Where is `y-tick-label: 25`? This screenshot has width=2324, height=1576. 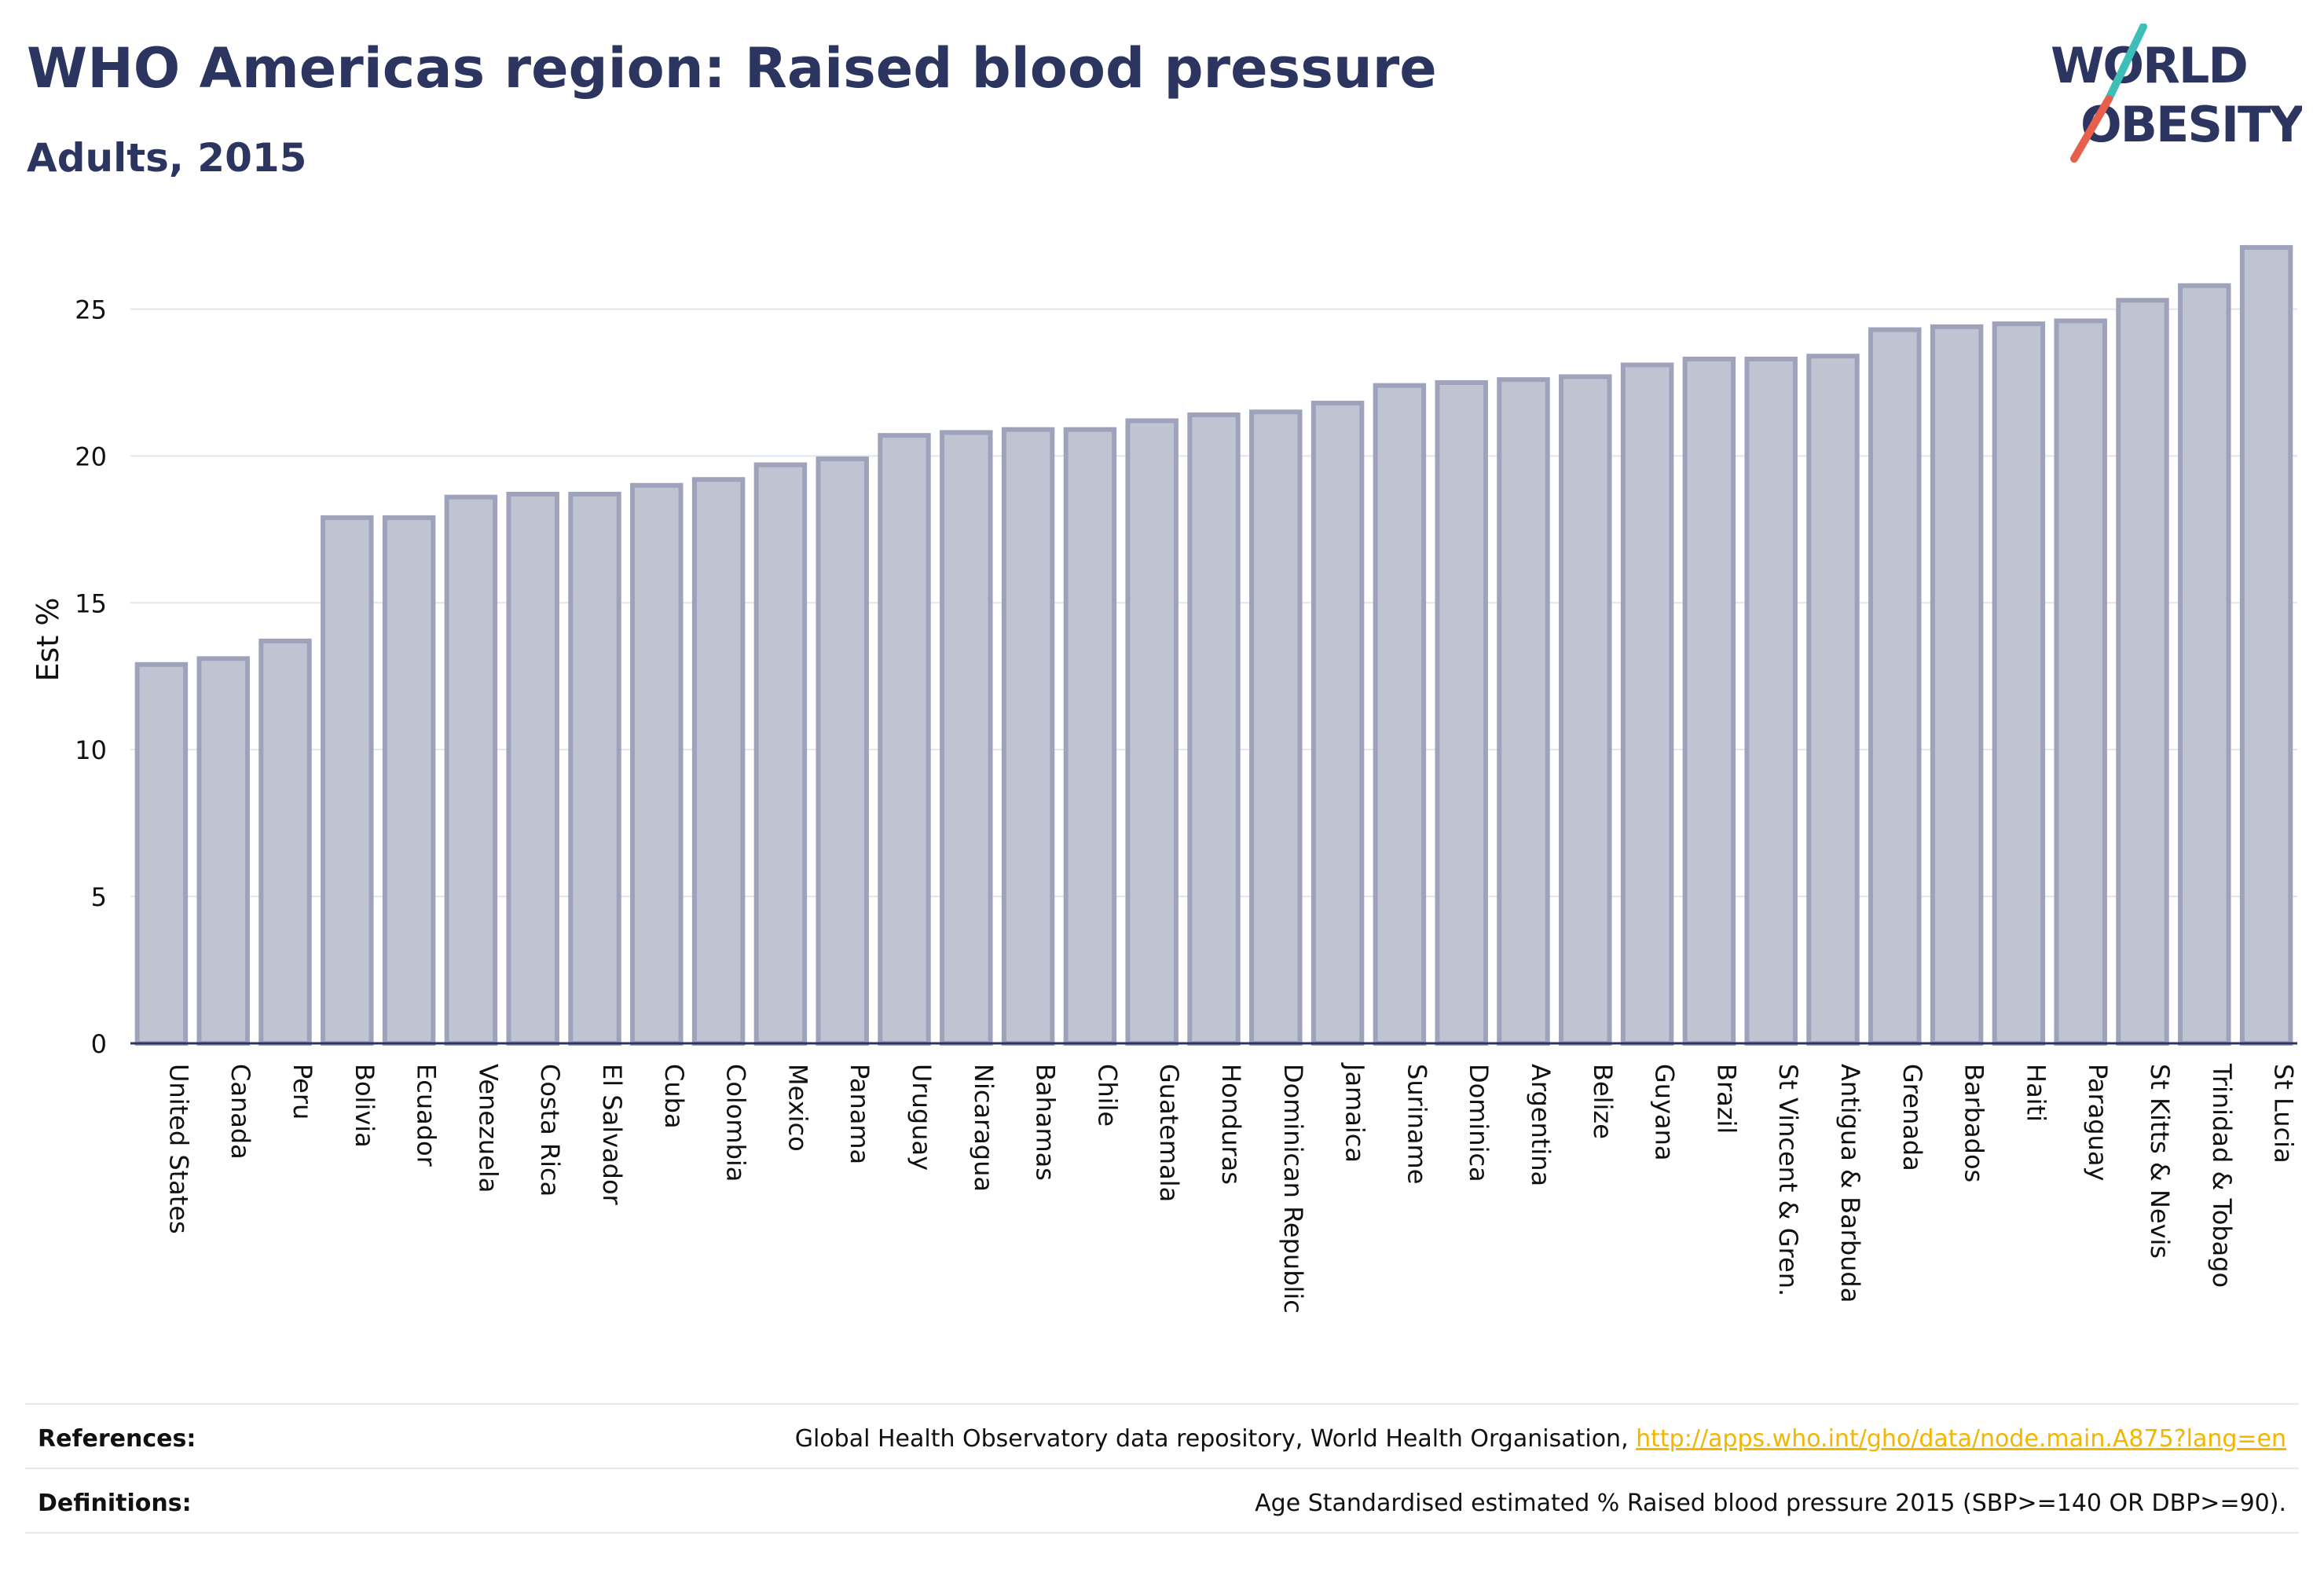
y-tick-label: 25 is located at coordinates (91, 309).